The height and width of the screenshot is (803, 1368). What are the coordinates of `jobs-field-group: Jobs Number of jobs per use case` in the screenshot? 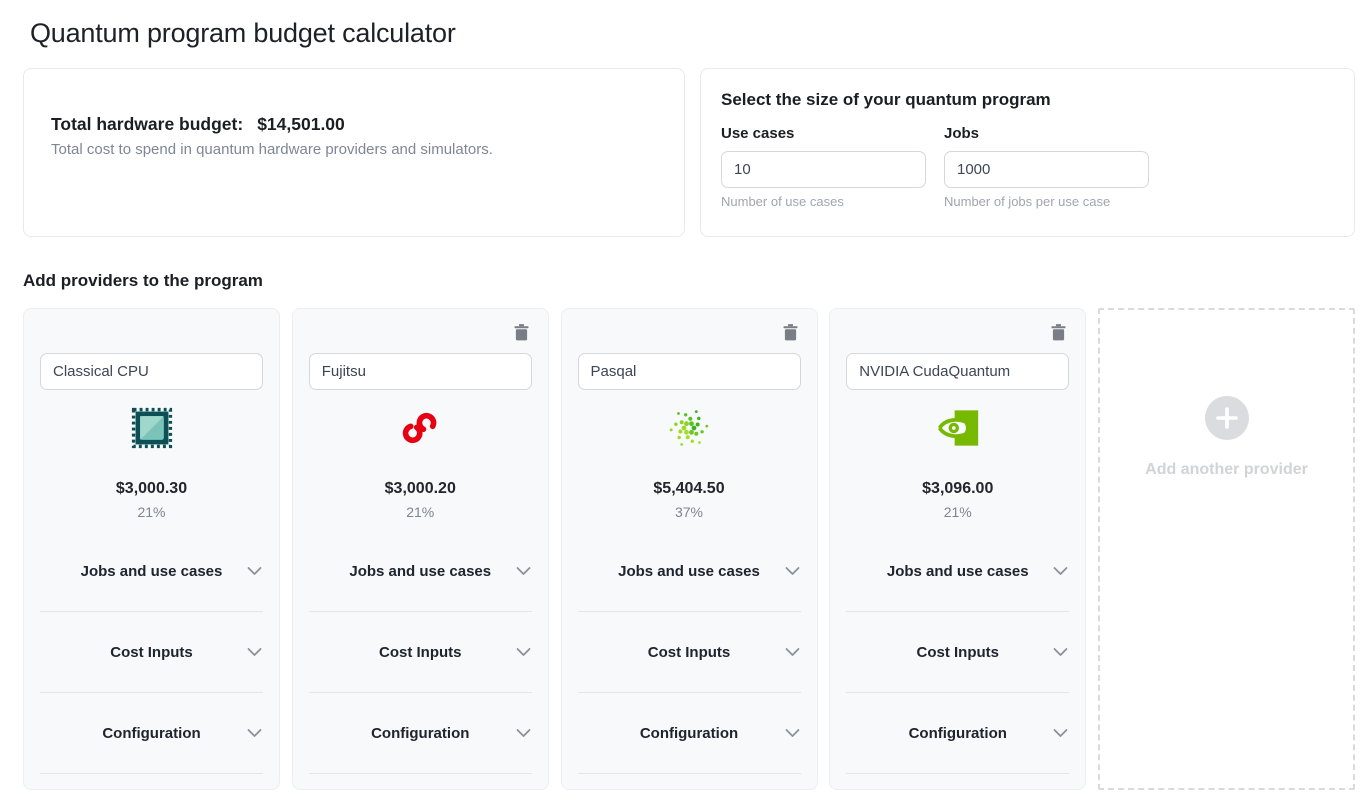 It's located at (1046, 167).